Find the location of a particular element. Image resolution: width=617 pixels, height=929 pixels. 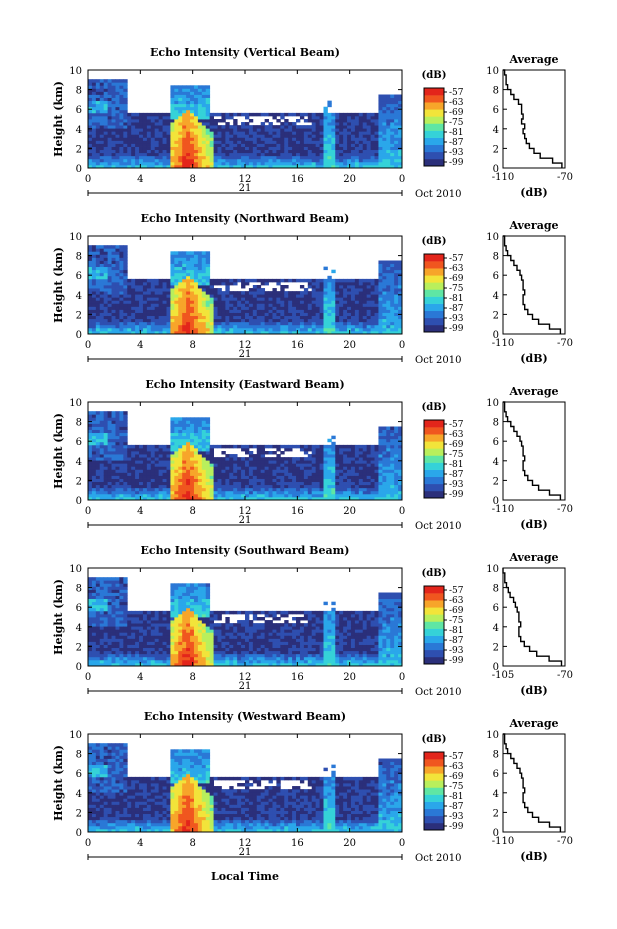

colorbar-tick-label: -93 is located at coordinates (456, 319).